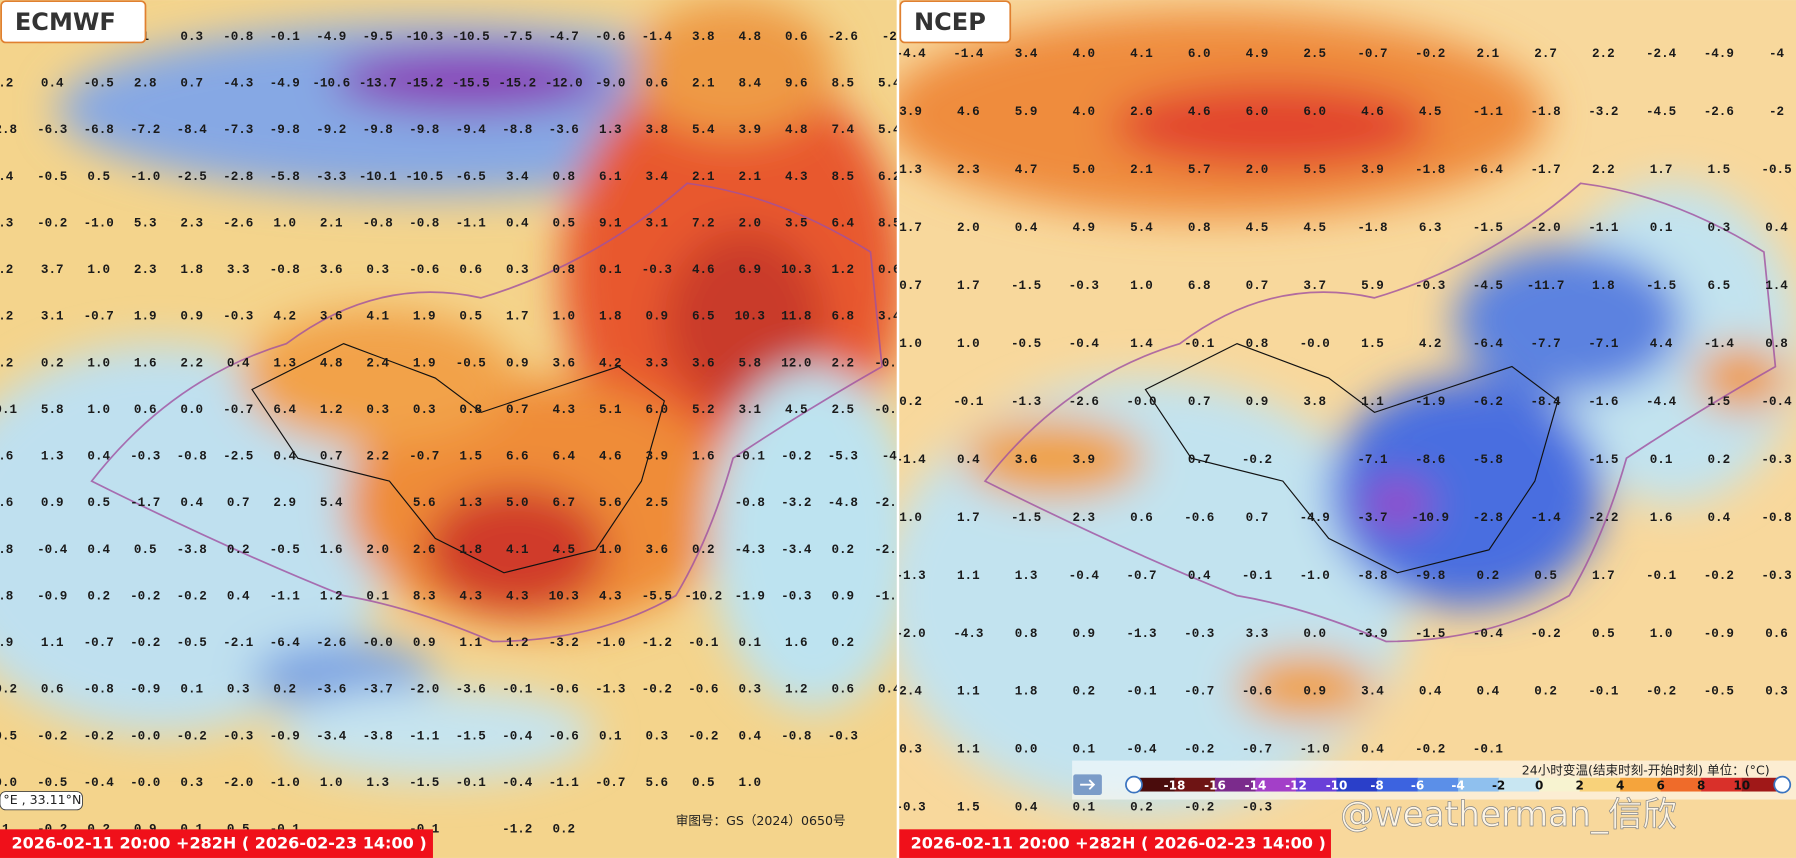 The height and width of the screenshot is (858, 1796). I want to click on grid-value: -4.9, so click(1315, 518).